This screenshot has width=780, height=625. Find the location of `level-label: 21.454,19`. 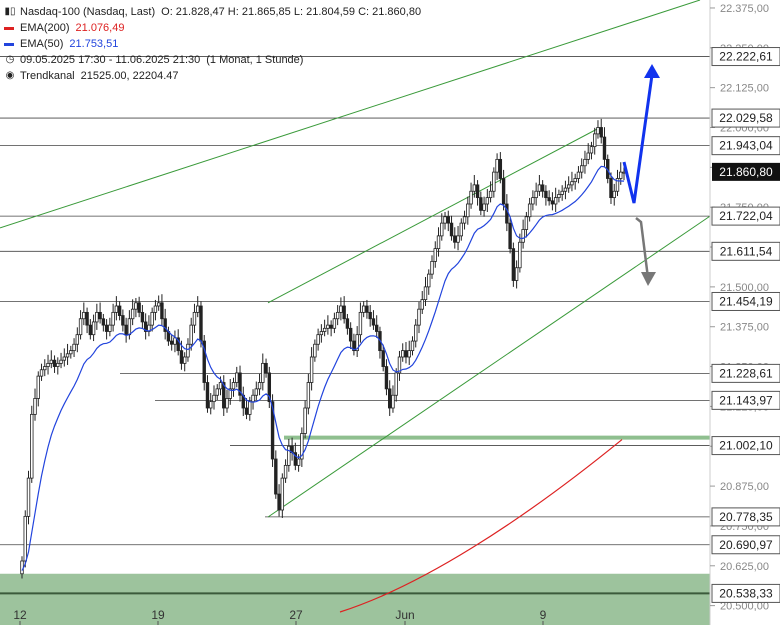

level-label: 21.454,19 is located at coordinates (746, 301).